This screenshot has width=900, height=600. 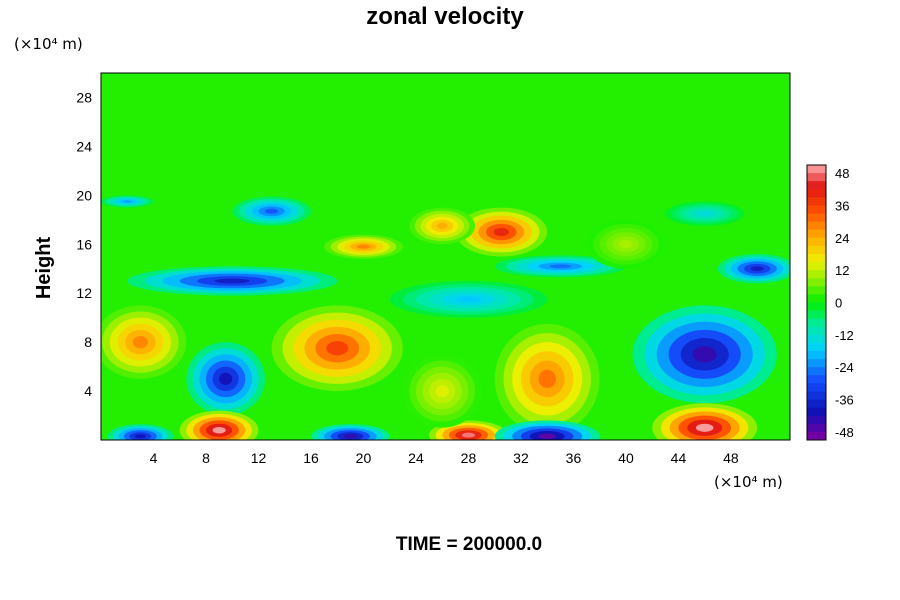 What do you see at coordinates (445, 16) in the screenshot?
I see `chart-title: zonal velocity` at bounding box center [445, 16].